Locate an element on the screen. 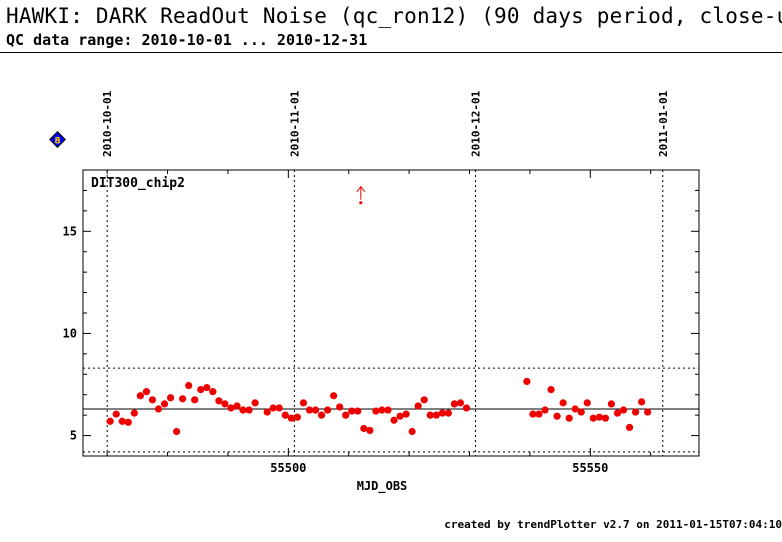 This screenshot has height=542, width=782. outlier-arrow-head is located at coordinates (361, 188).